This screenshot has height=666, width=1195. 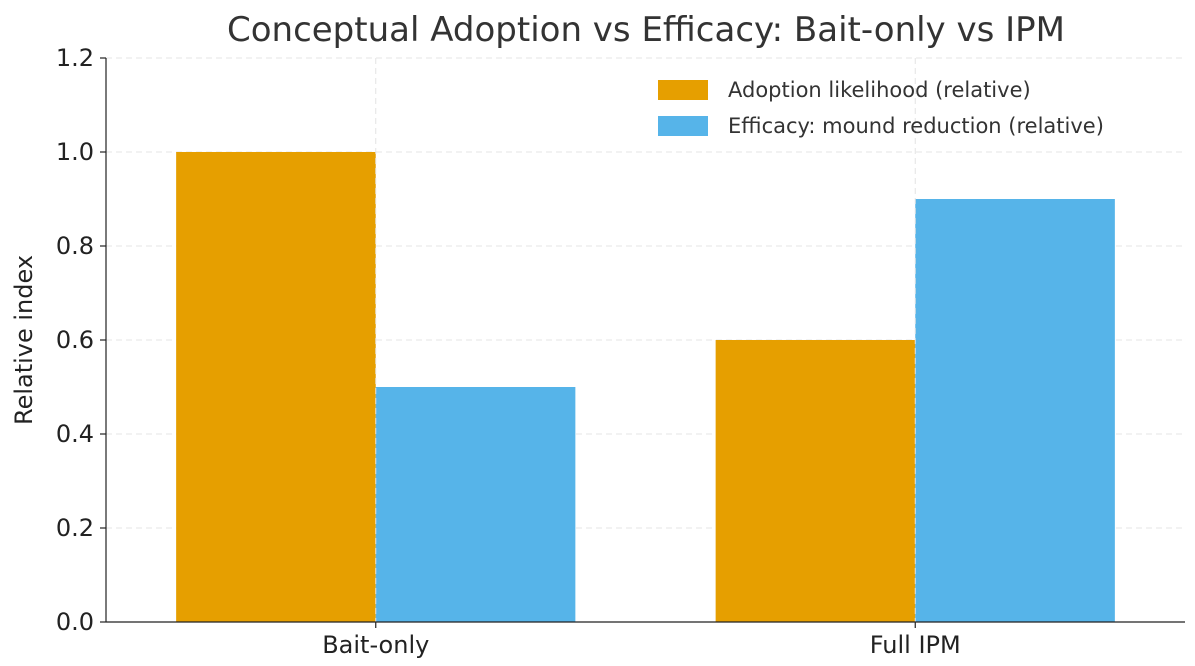 I want to click on legend-label: Adoption likelihood (relative), so click(x=879, y=90).